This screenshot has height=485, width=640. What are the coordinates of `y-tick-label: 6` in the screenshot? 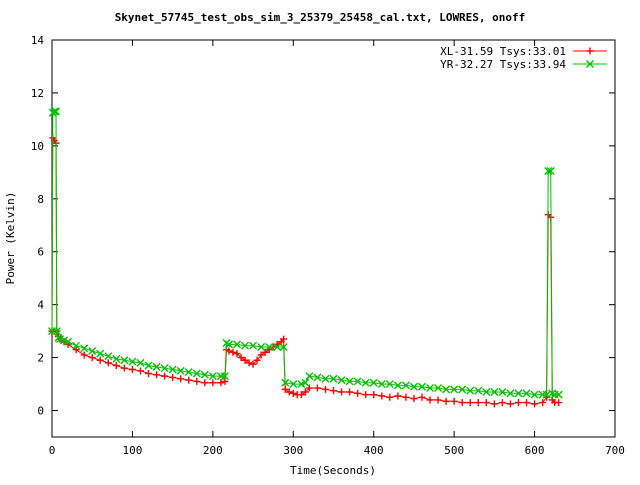 It's located at (40, 252).